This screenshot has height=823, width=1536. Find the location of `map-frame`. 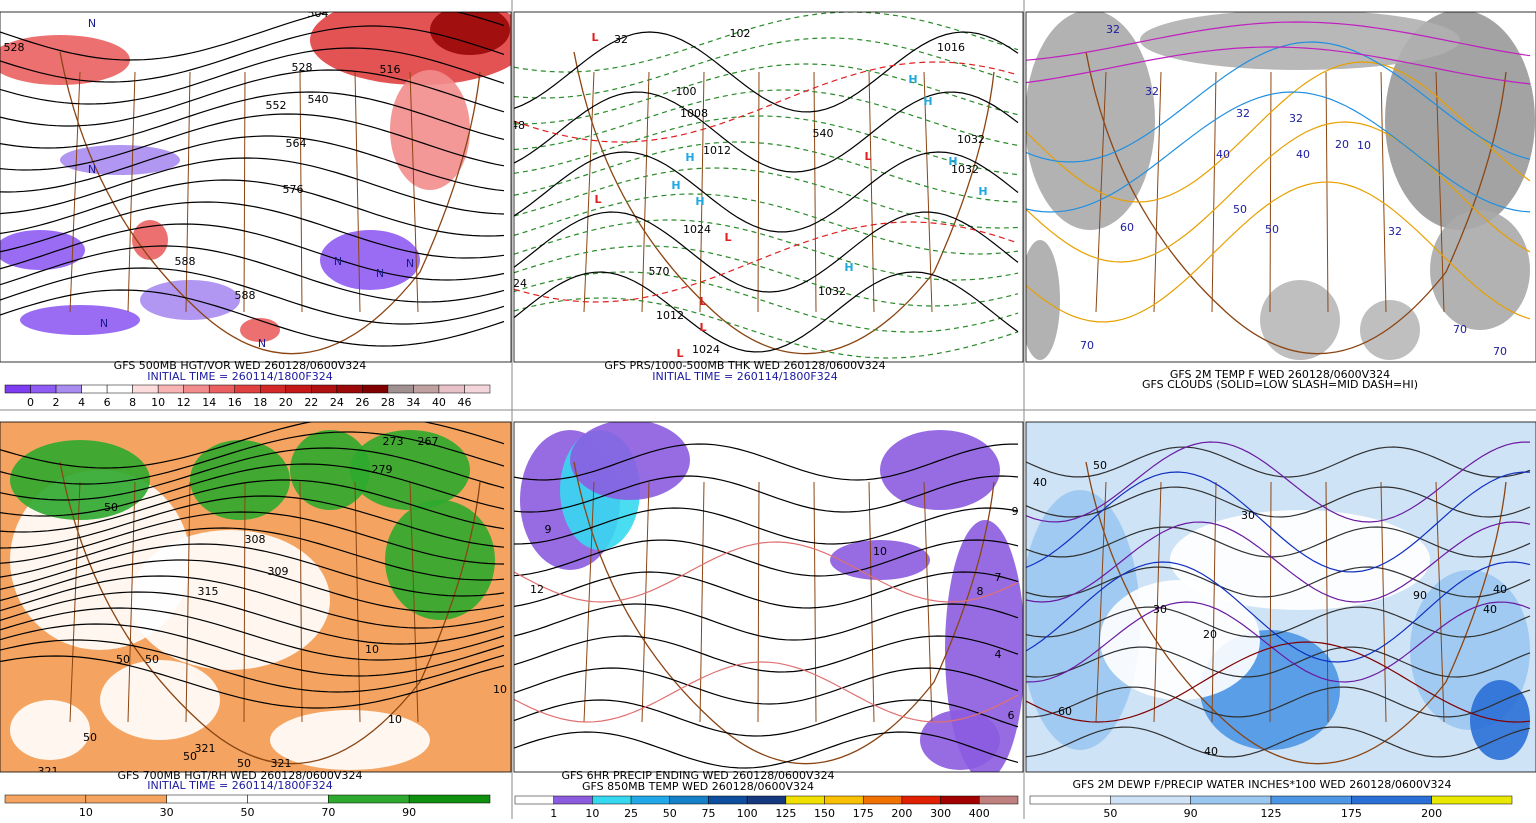

map-frame is located at coordinates (768, 187).